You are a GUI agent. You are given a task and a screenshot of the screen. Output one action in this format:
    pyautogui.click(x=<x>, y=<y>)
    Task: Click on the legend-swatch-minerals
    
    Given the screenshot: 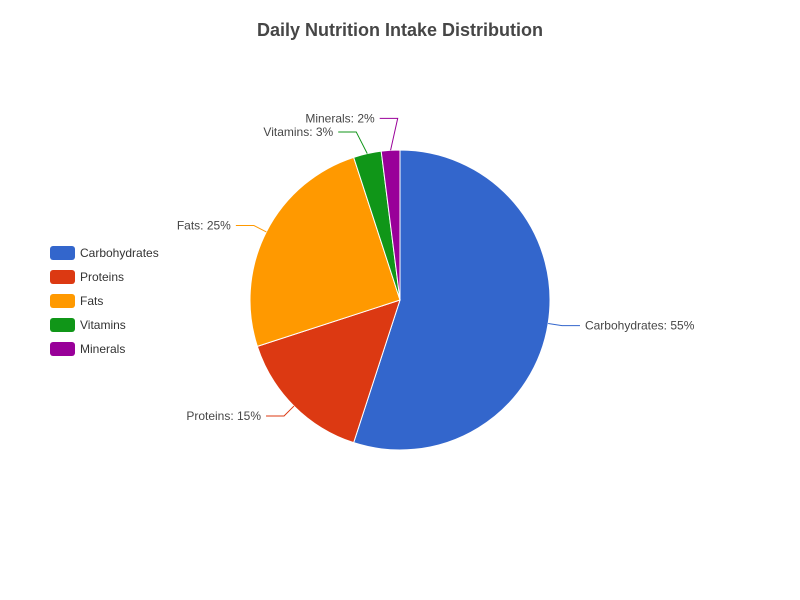 What is the action you would take?
    pyautogui.click(x=62, y=349)
    